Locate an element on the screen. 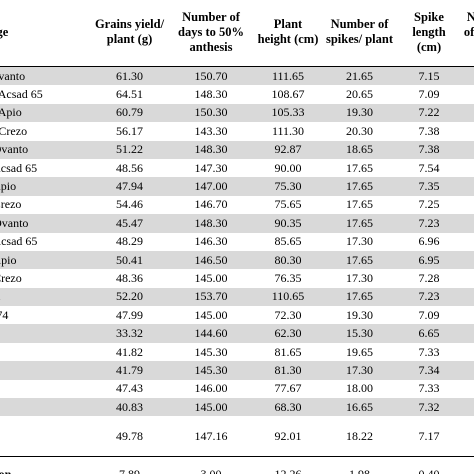 The image size is (474, 474). cell-plant-height: 75.65 is located at coordinates (288, 204).